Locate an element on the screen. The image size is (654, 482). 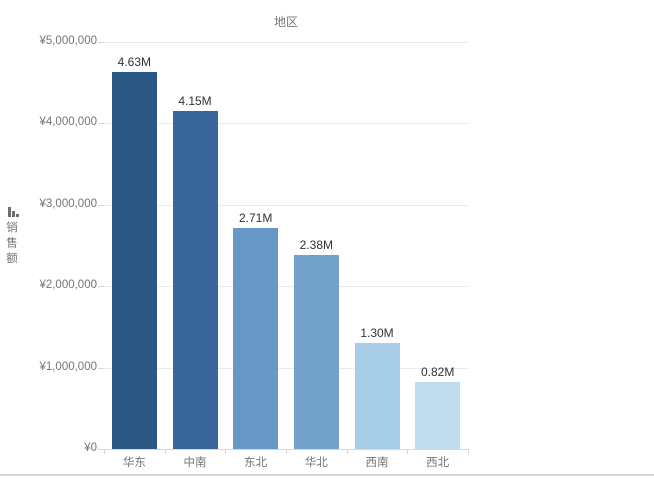
bar-value-label: 4.15M is located at coordinates (195, 101).